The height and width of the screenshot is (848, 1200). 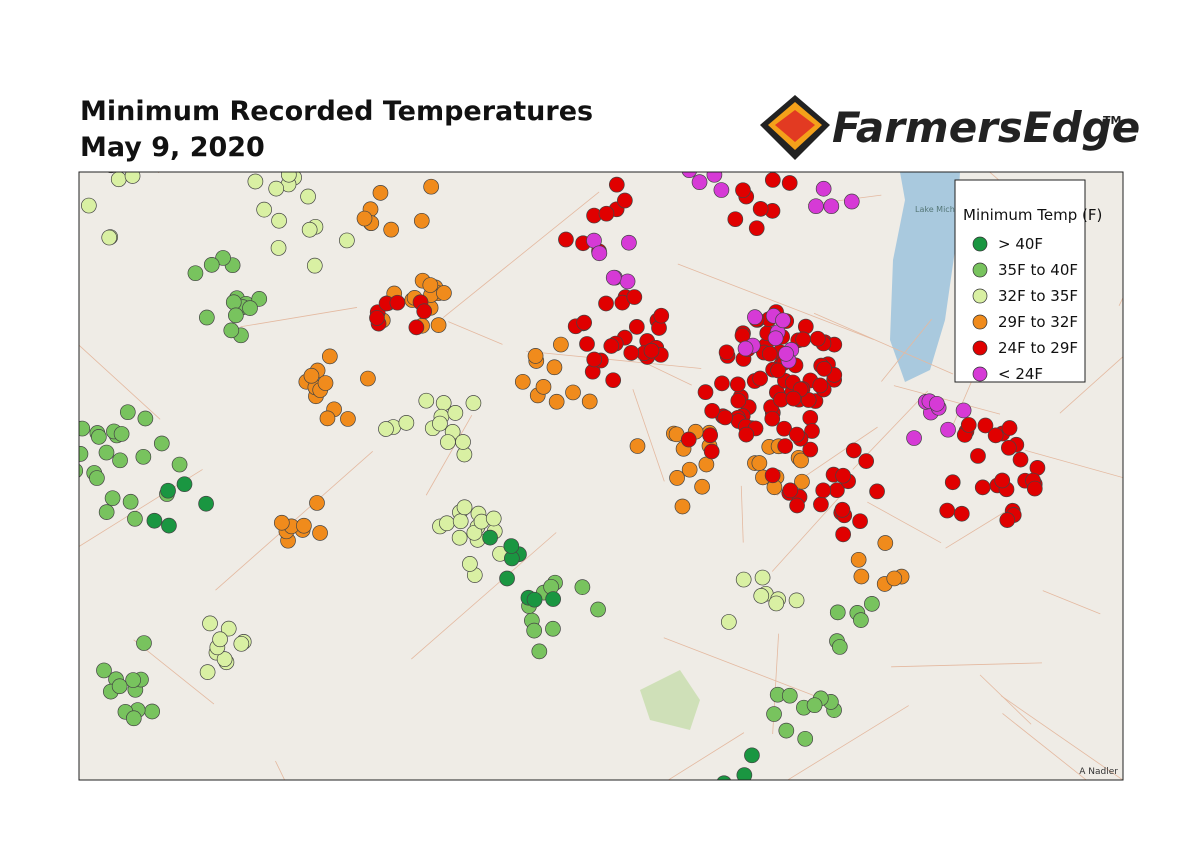 What do you see at coordinates (950, 127) in the screenshot?
I see `logo: FarmersEdge TM` at bounding box center [950, 127].